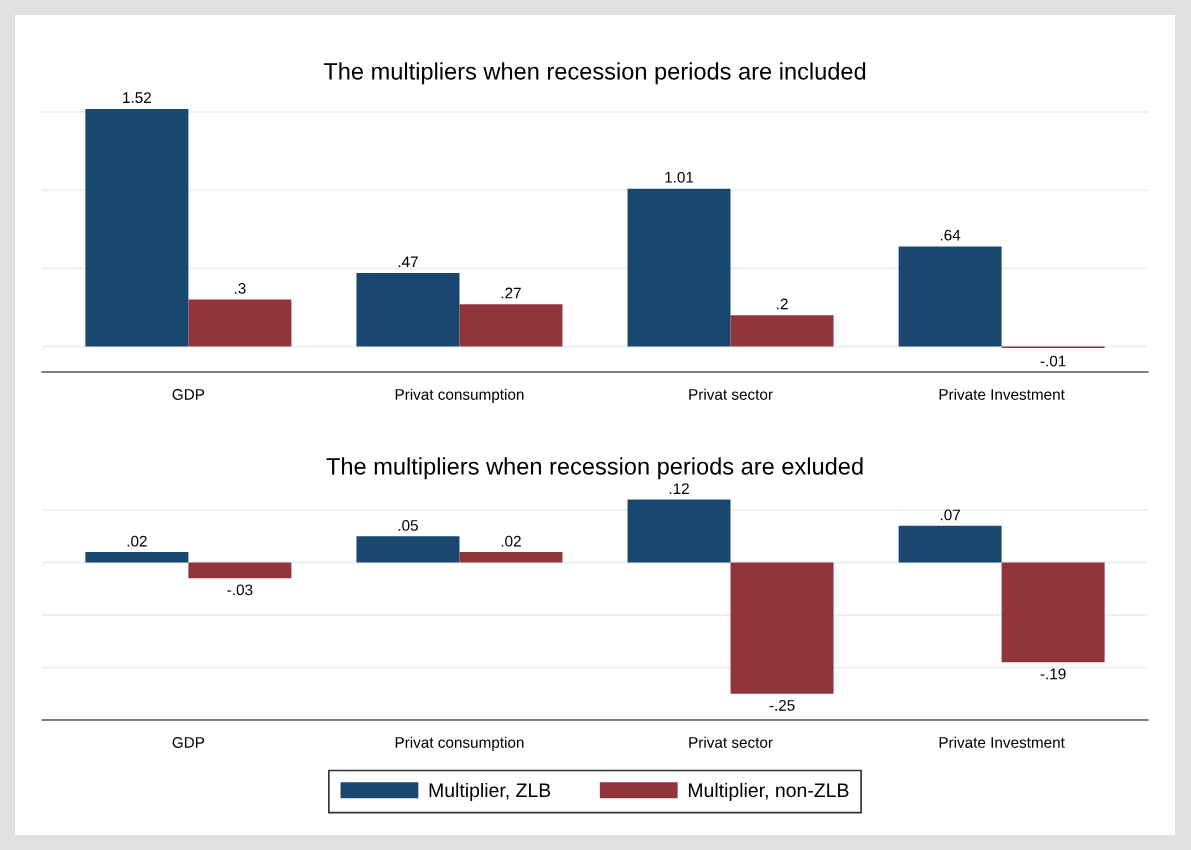  What do you see at coordinates (408, 262) in the screenshot?
I see `data-label: .47` at bounding box center [408, 262].